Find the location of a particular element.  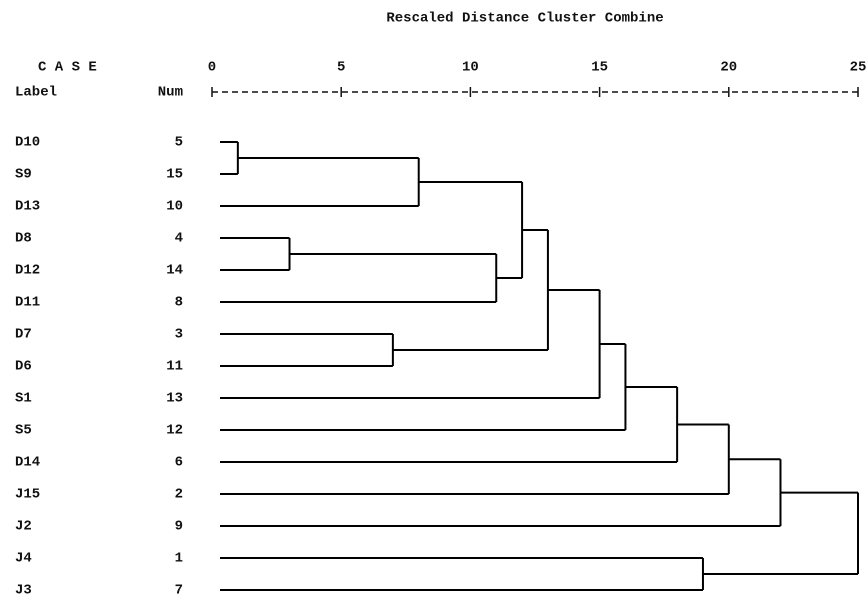

case-num: 9 is located at coordinates (179, 527).